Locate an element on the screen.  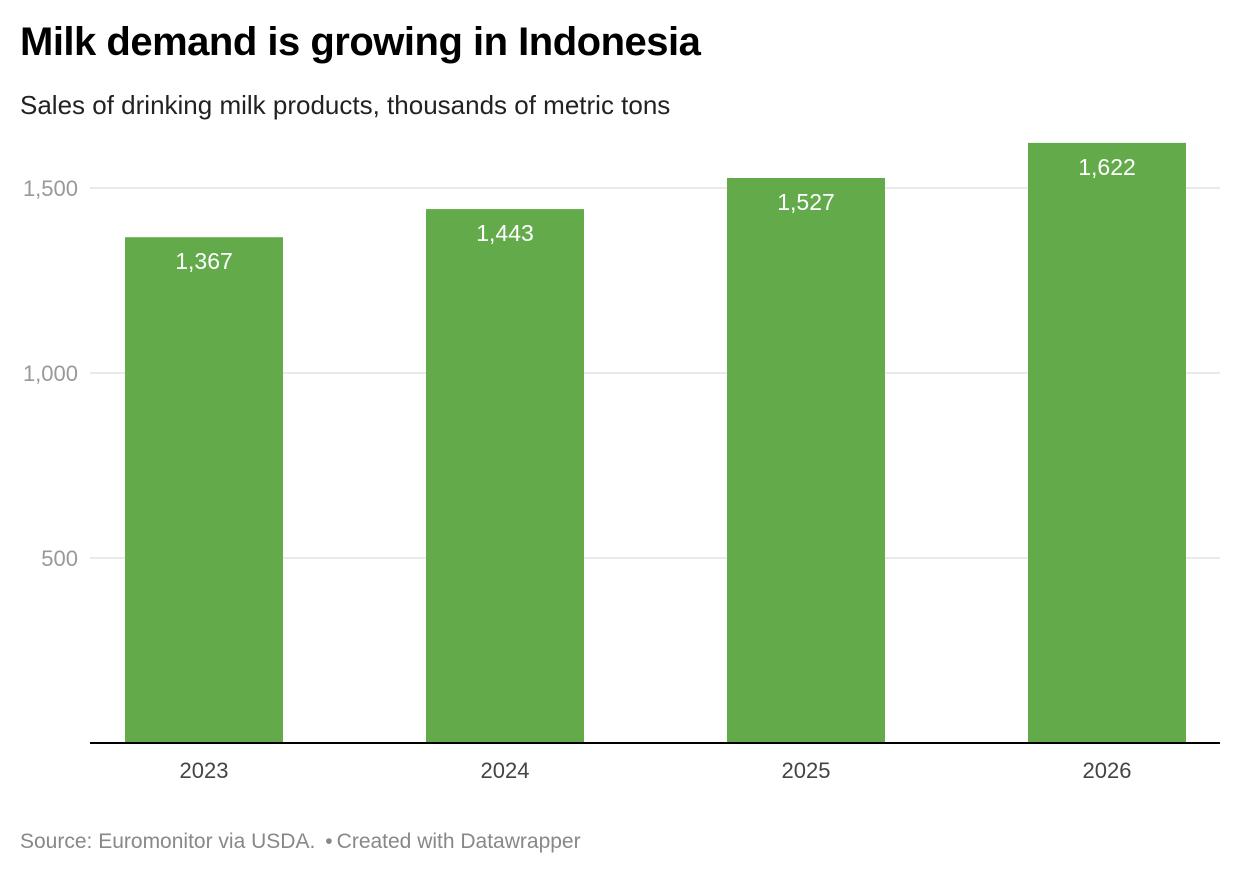
data-labels: 1,367 1,443 1,527 1,622 is located at coordinates (655, 214).